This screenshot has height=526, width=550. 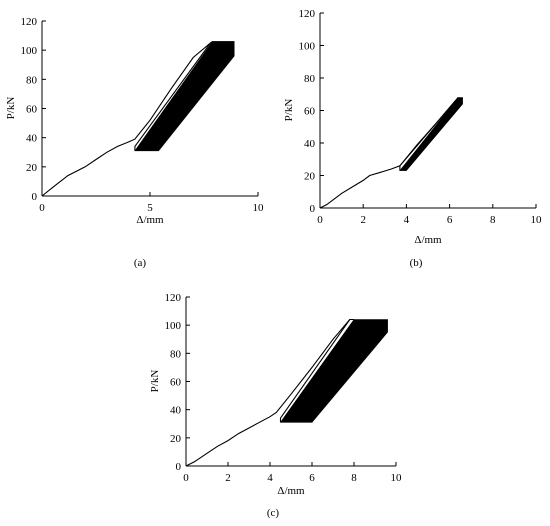 What do you see at coordinates (273, 513) in the screenshot?
I see `panel-label-c: (c)` at bounding box center [273, 513].